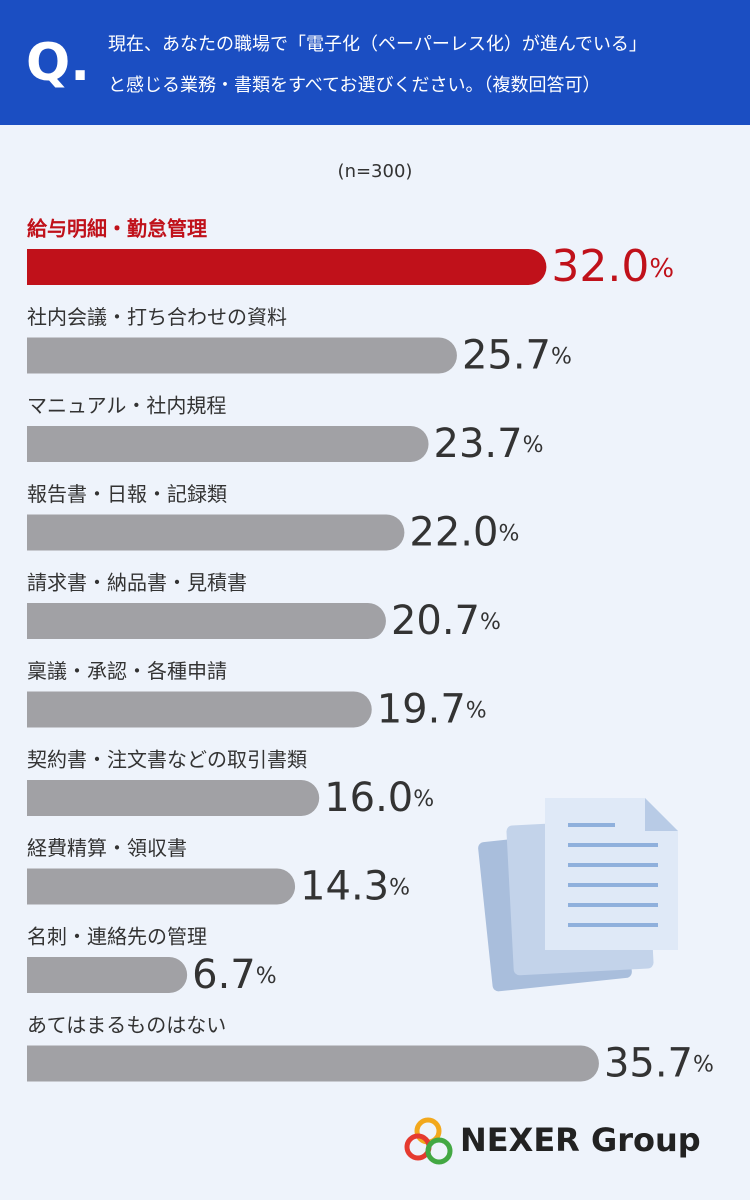 Image resolution: width=750 pixels, height=1200 pixels. What do you see at coordinates (126, 406) in the screenshot?
I see `category-label: マニュアル・社内規程` at bounding box center [126, 406].